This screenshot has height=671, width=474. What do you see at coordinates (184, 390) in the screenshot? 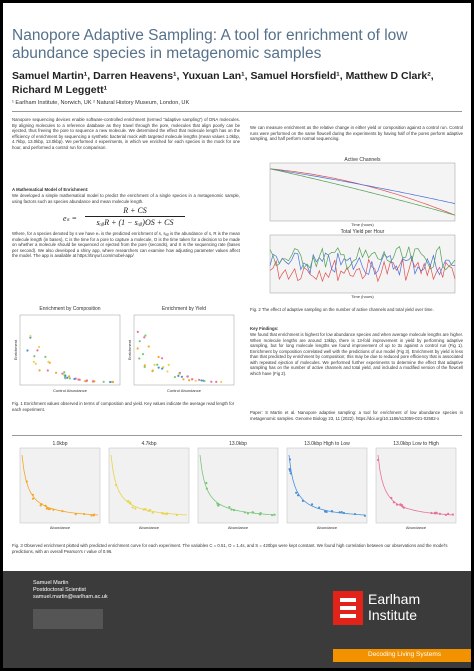
I see `axis-label: Control Abundance` at bounding box center [184, 390].